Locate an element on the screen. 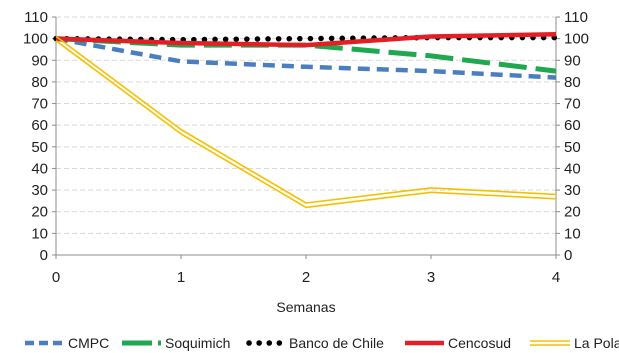 The height and width of the screenshot is (353, 619). right-y-tick-label: 10 is located at coordinates (572, 233).